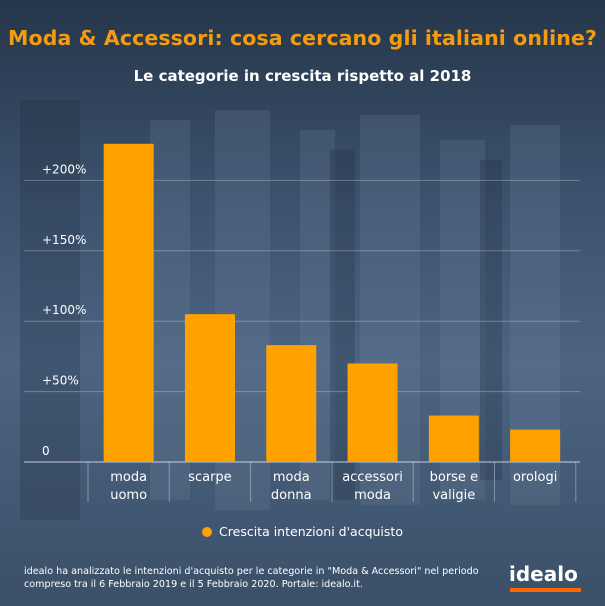 This screenshot has width=605, height=606. I want to click on x-tick-label: valigie, so click(453, 495).